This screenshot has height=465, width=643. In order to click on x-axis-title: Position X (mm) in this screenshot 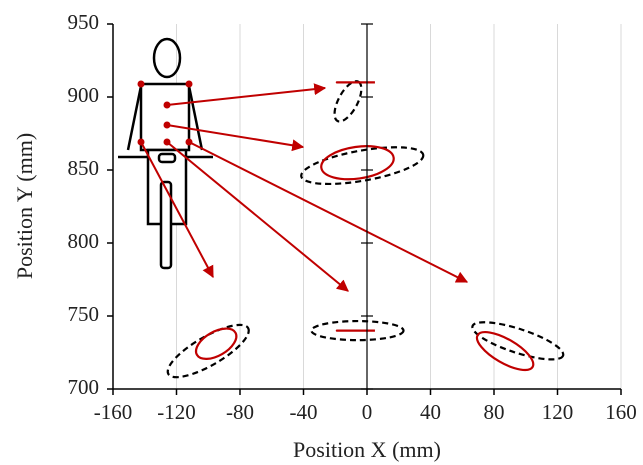, I will do `click(367, 449)`.